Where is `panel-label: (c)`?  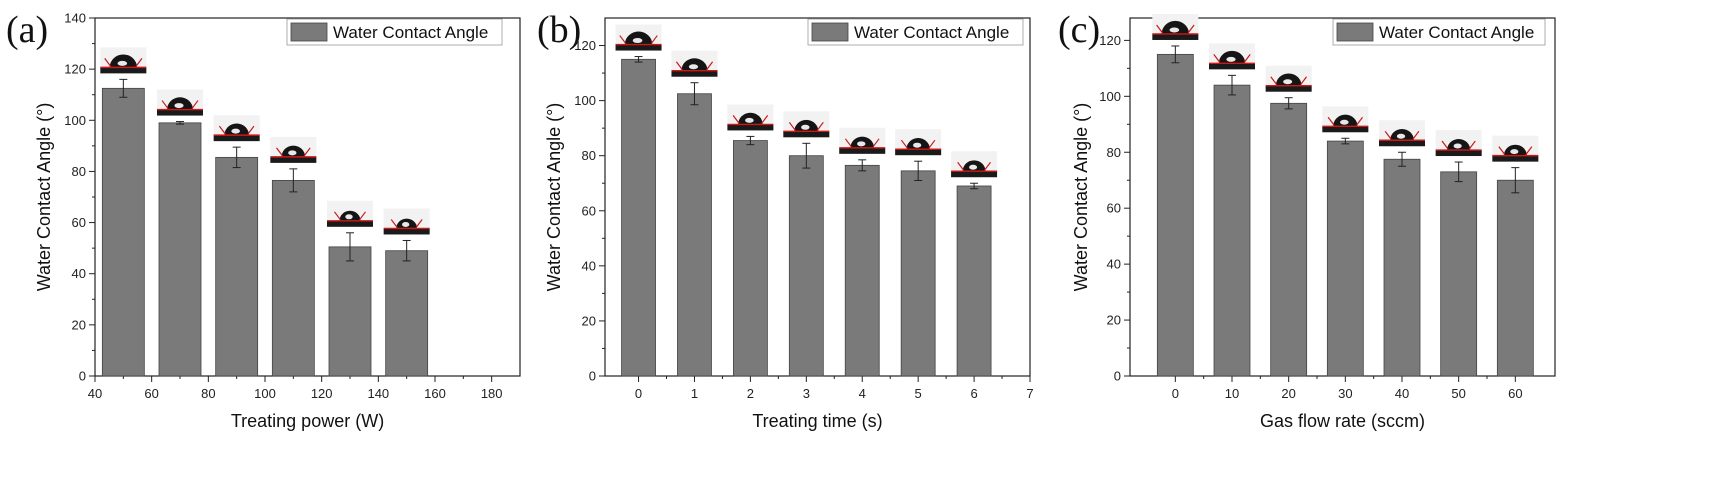
panel-label: (c) is located at coordinates (1079, 30).